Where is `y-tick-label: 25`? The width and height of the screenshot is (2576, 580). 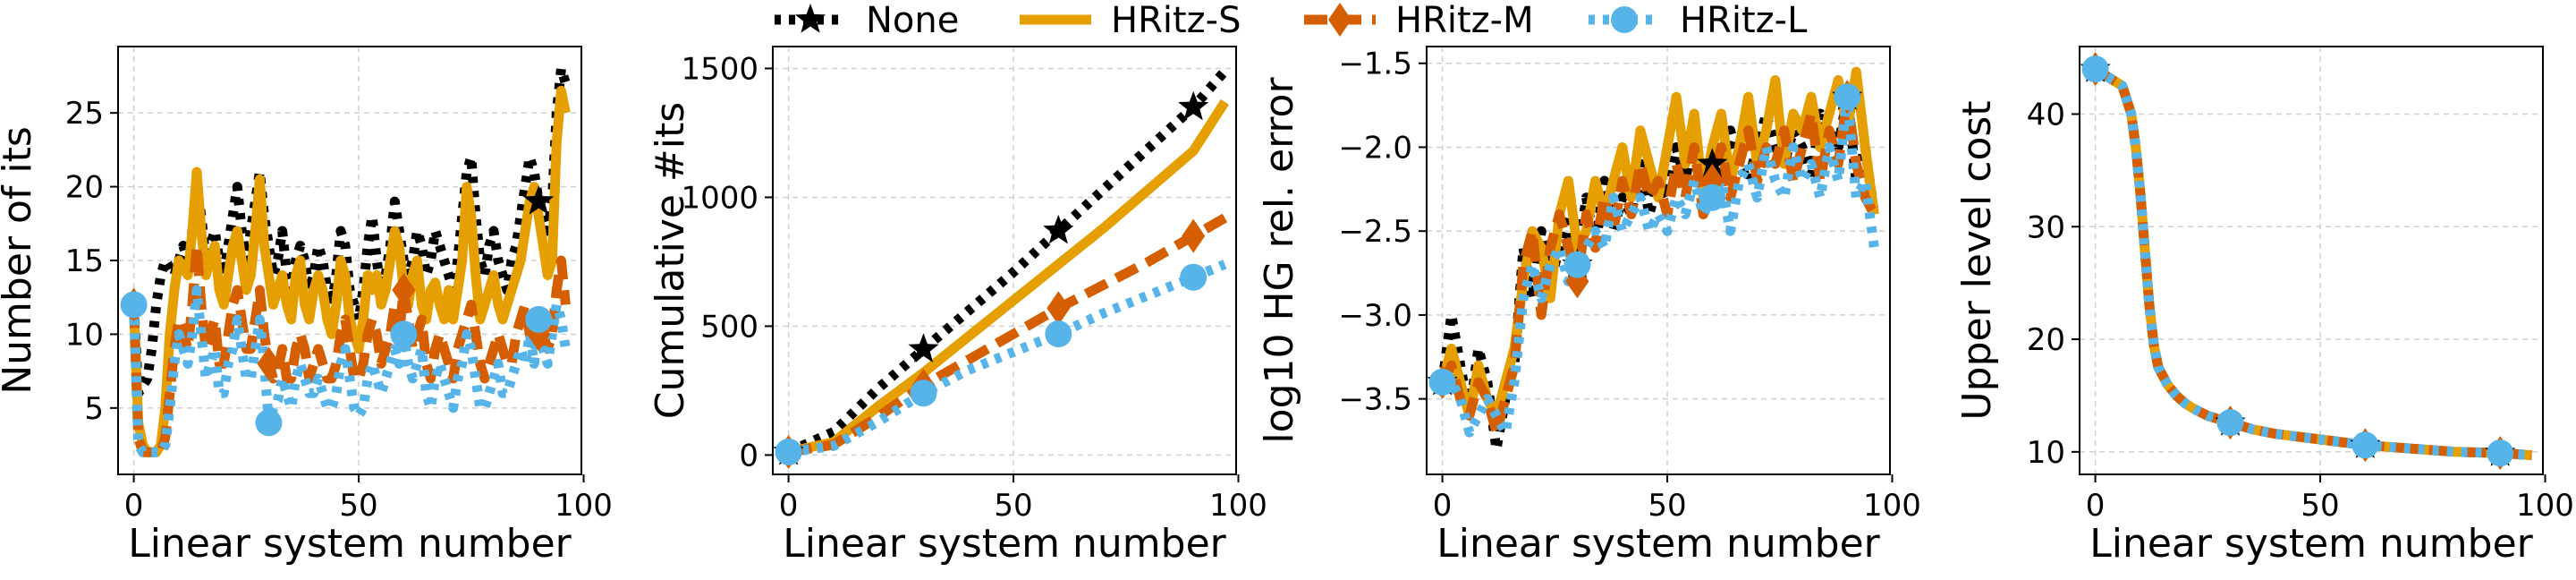
y-tick-label: 25 is located at coordinates (84, 114).